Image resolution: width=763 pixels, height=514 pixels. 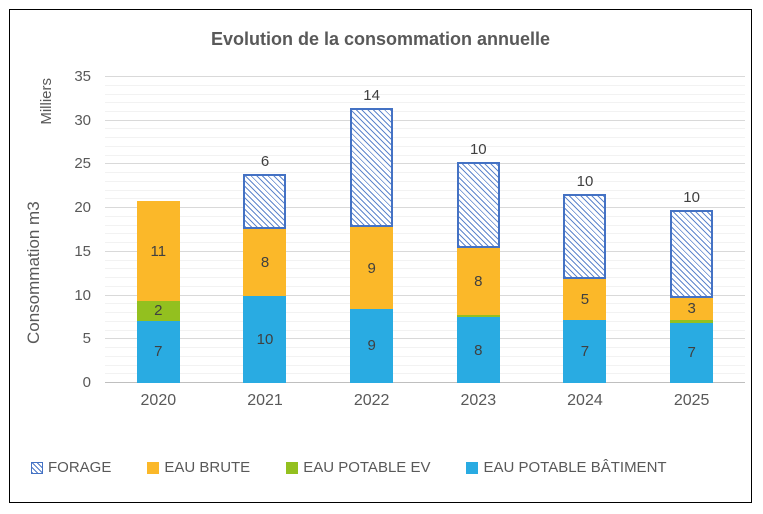 I want to click on segment-eau-potable-b-timent: 9, so click(x=372, y=345).